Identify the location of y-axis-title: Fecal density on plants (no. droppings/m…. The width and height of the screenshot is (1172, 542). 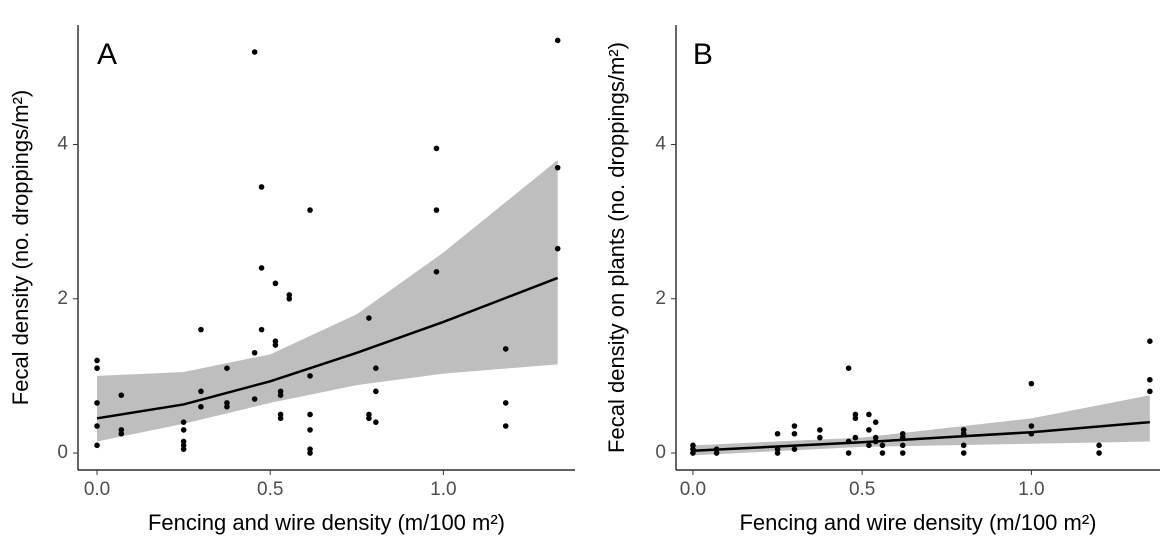
(616, 247).